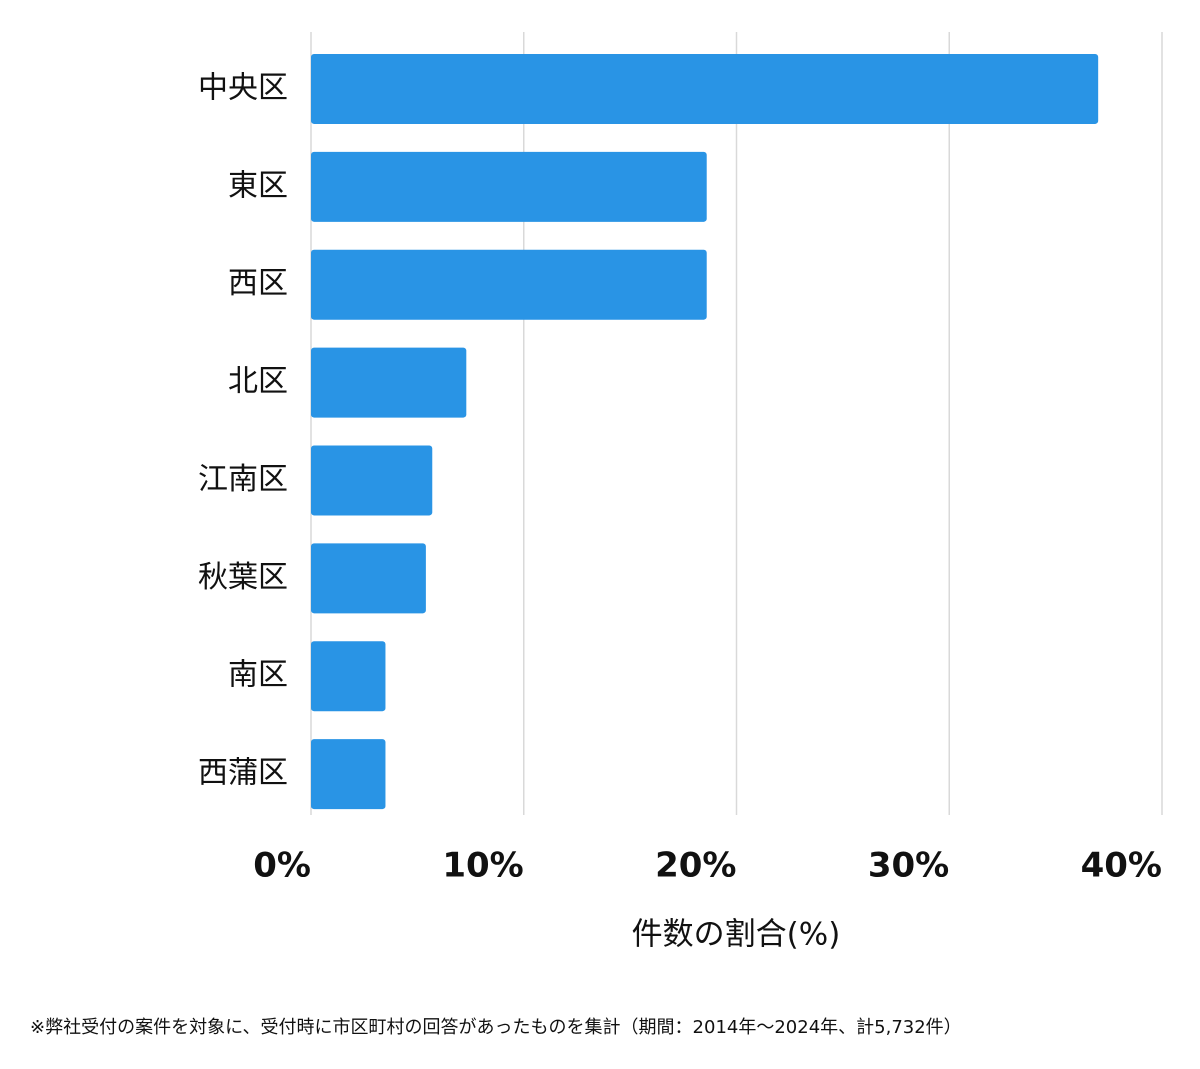  What do you see at coordinates (258, 283) in the screenshot?
I see `y-tick-label: 西区` at bounding box center [258, 283].